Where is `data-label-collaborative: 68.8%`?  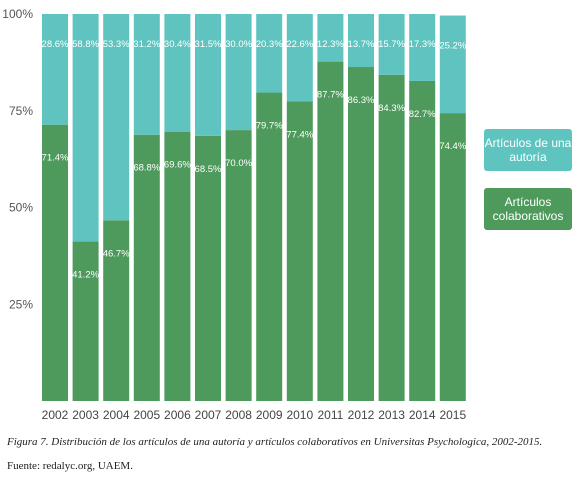
data-label-collaborative: 68.8% is located at coordinates (146, 168).